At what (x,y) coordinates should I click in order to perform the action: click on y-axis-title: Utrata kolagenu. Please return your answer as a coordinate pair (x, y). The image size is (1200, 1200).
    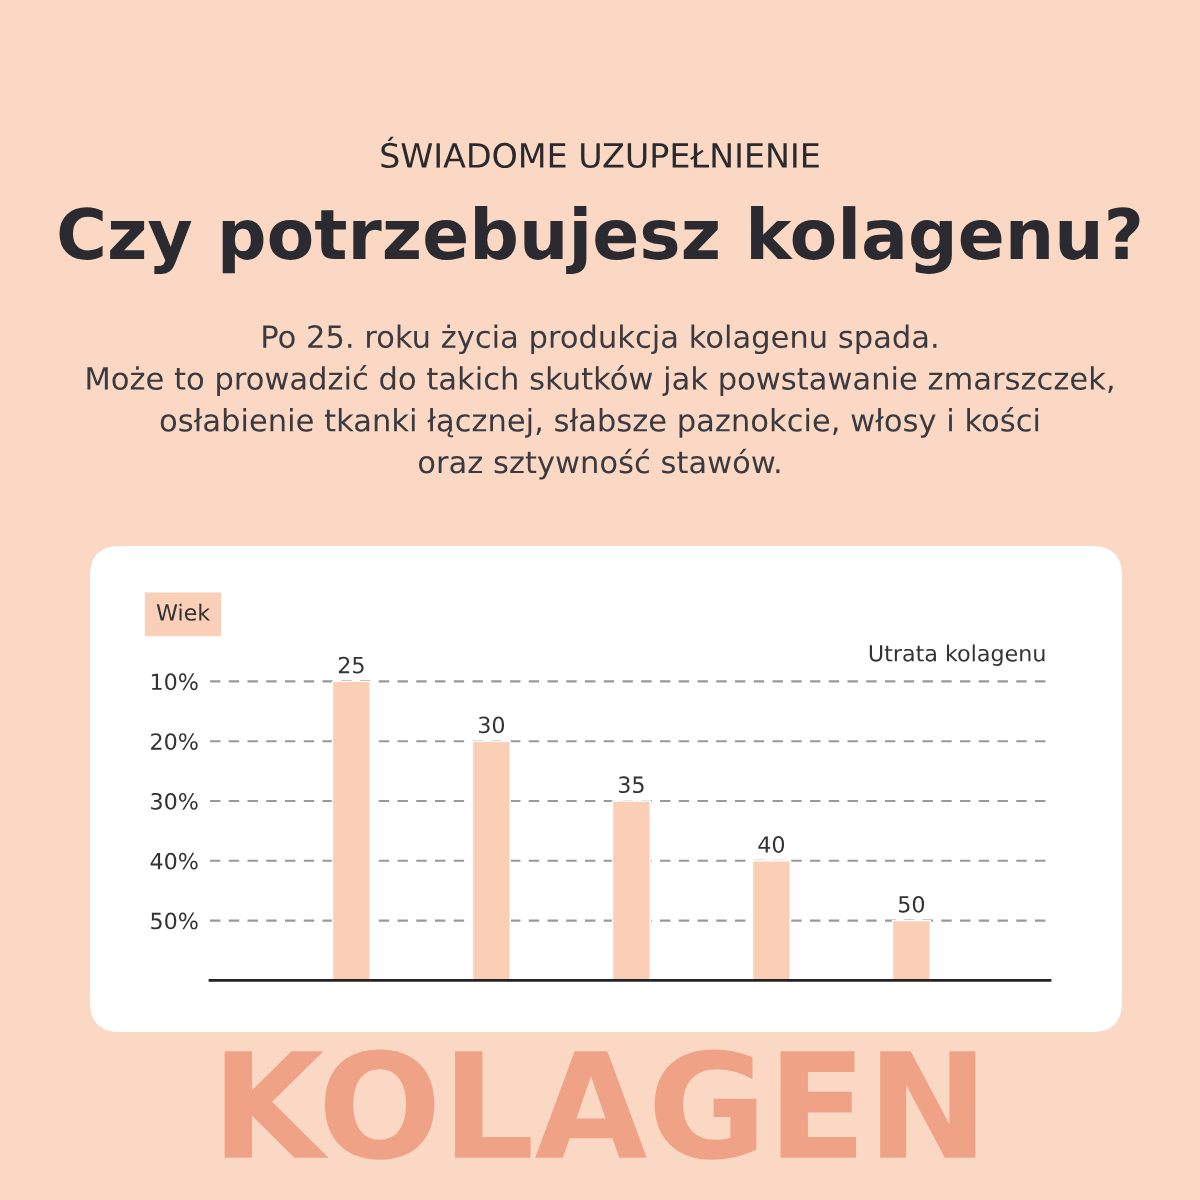
    Looking at the image, I should click on (957, 655).